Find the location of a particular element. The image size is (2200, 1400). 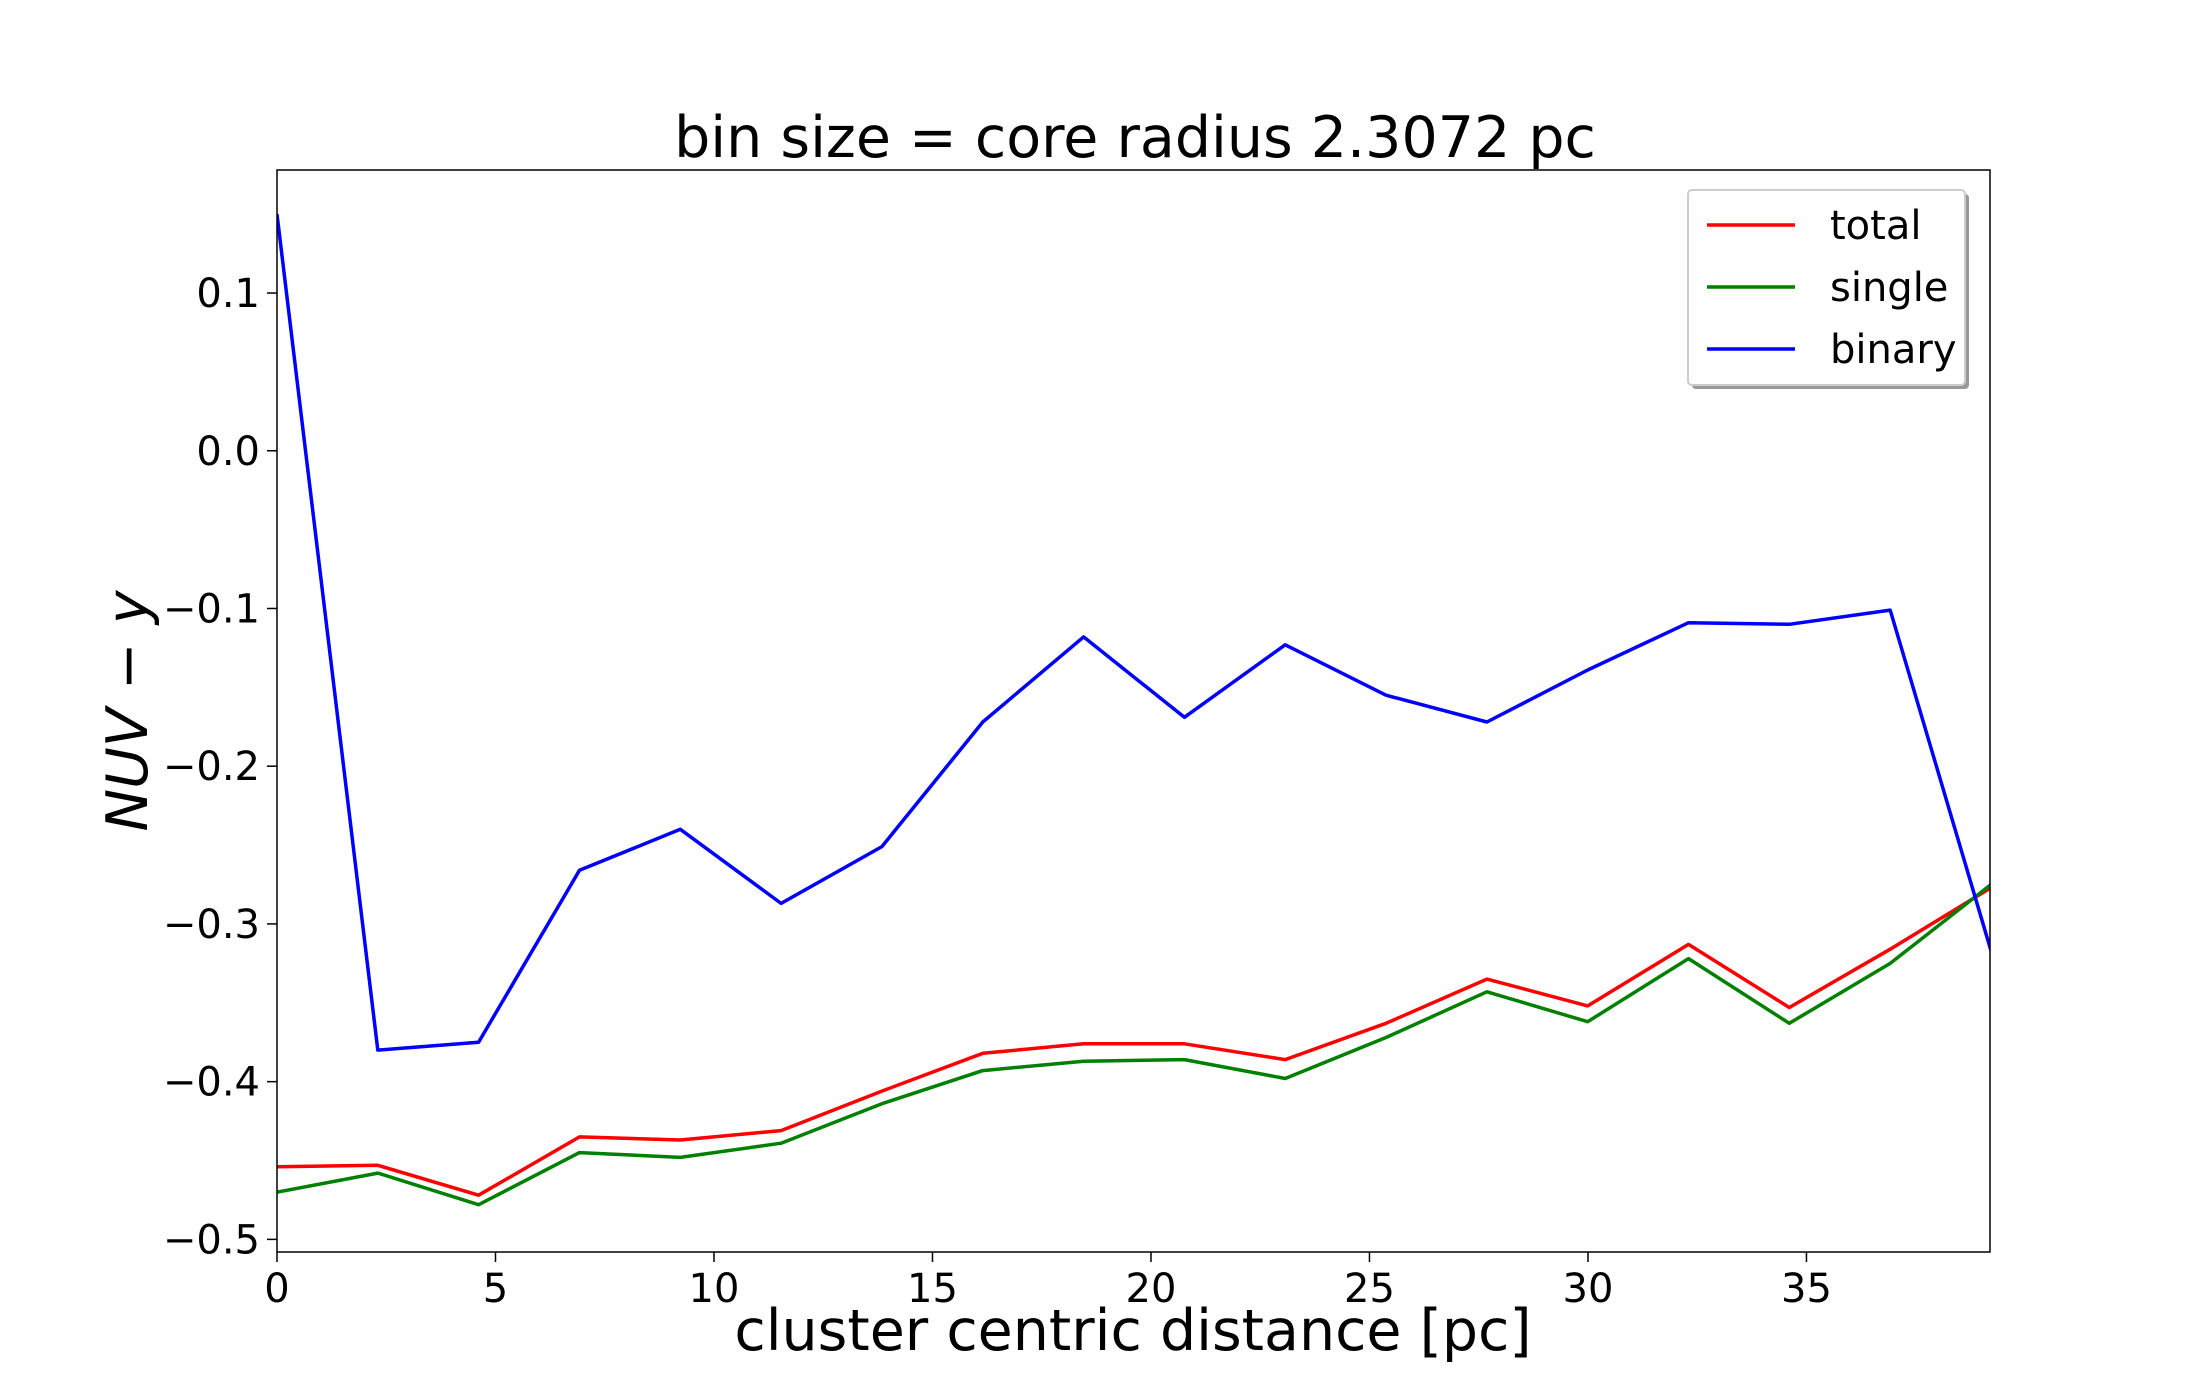

x-tick-label: 25 is located at coordinates (1369, 1289).